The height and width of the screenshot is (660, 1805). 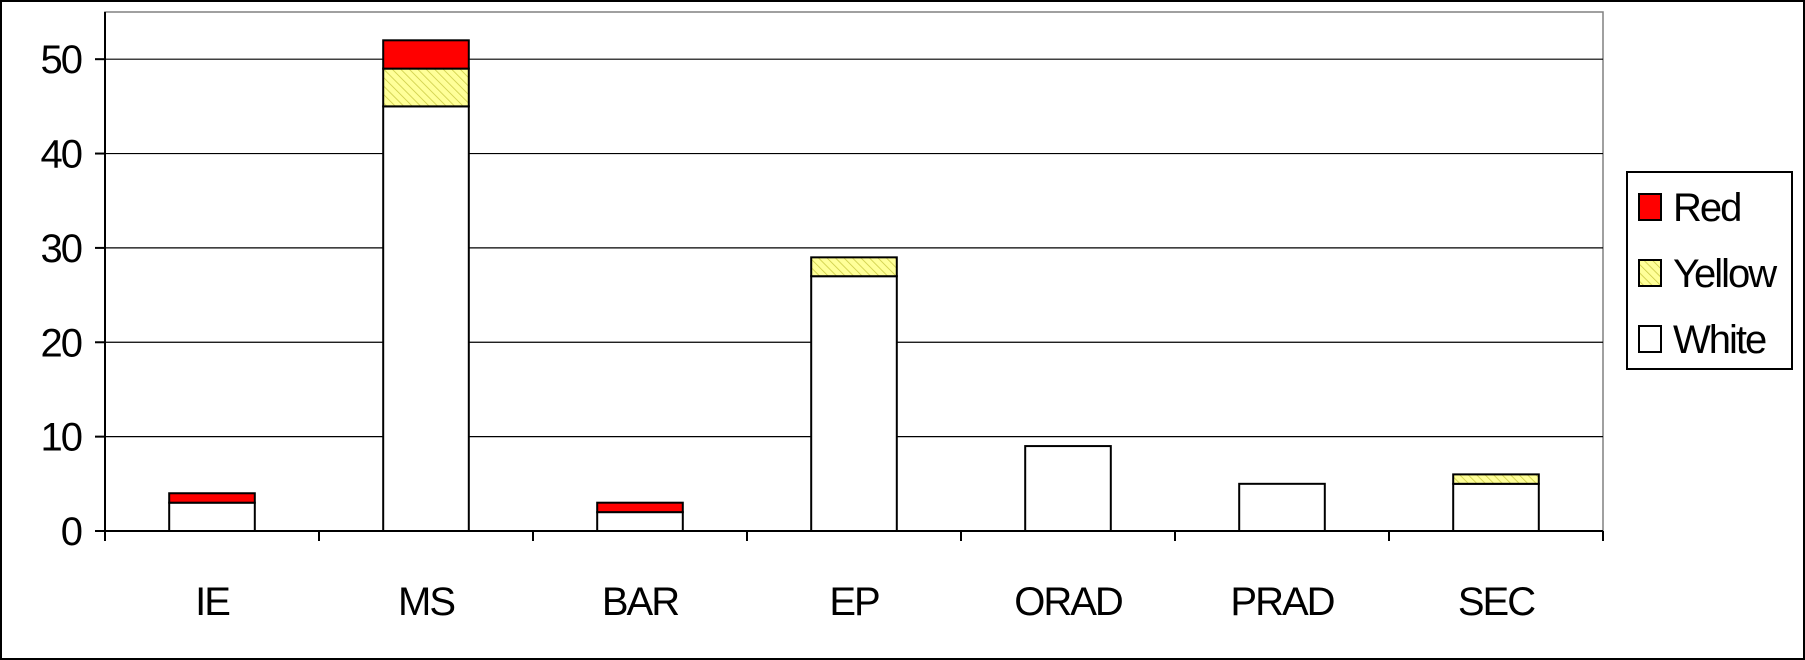 I want to click on bar-orad-white, so click(x=1068, y=488).